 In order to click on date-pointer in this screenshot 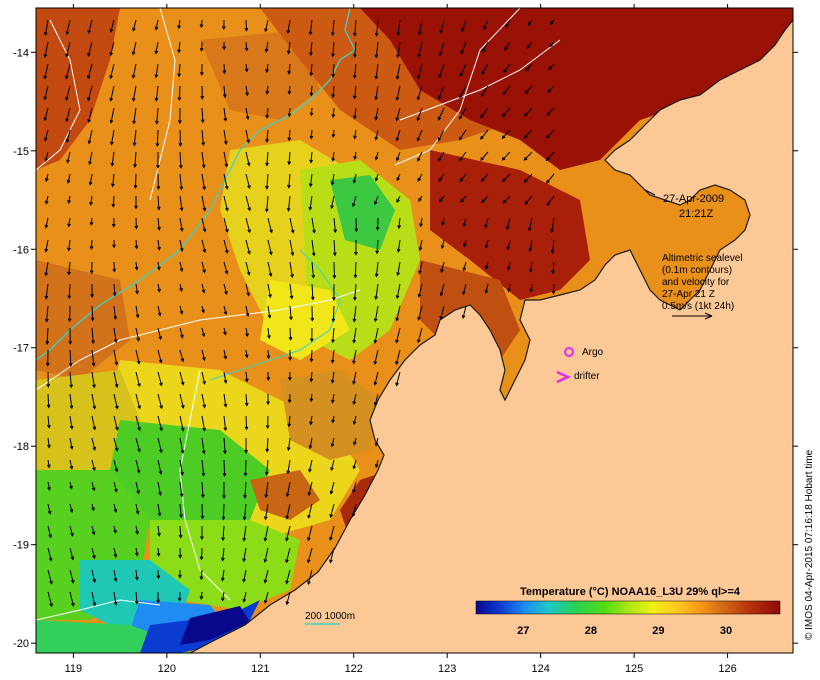, I will do `click(650, 192)`.